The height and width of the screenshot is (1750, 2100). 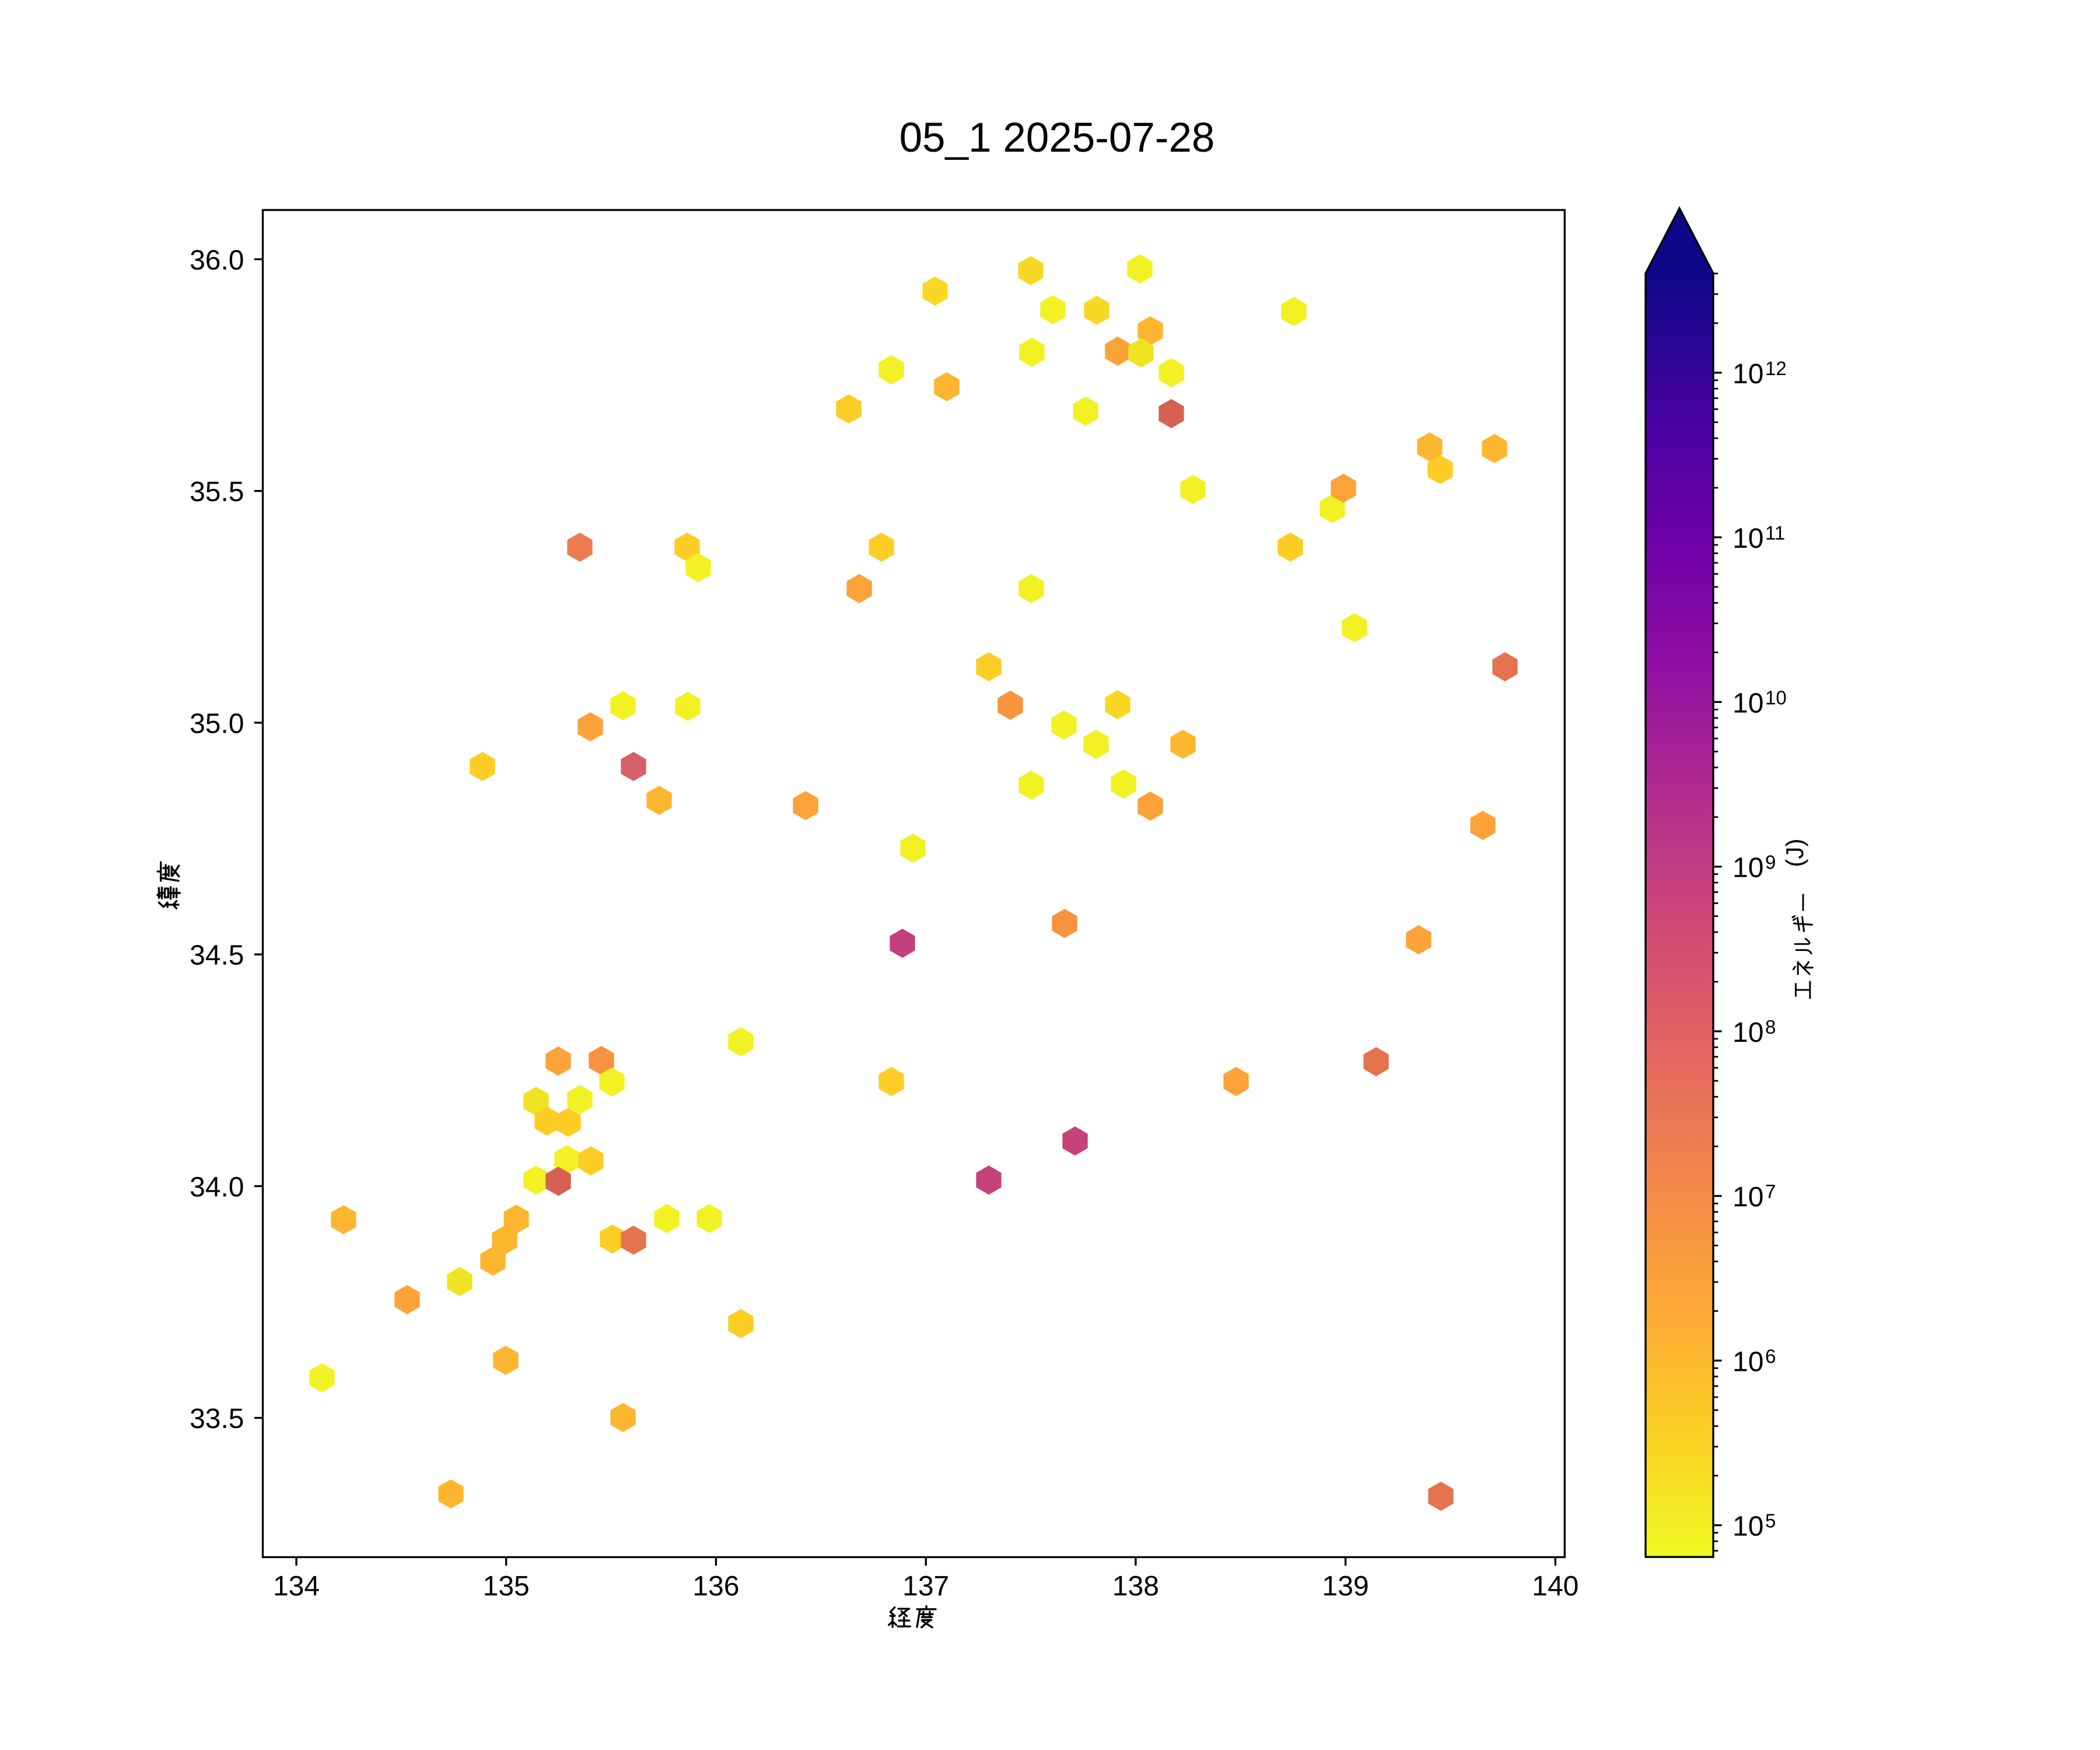 I want to click on svg-text: 11, so click(x=1775, y=533).